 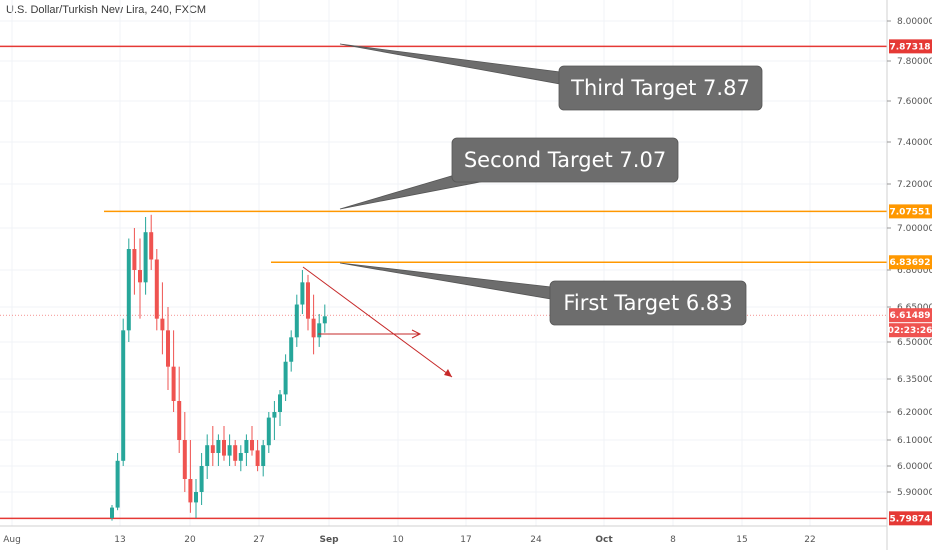 I want to click on second-level-tag-label: 7.07551, so click(x=910, y=212).